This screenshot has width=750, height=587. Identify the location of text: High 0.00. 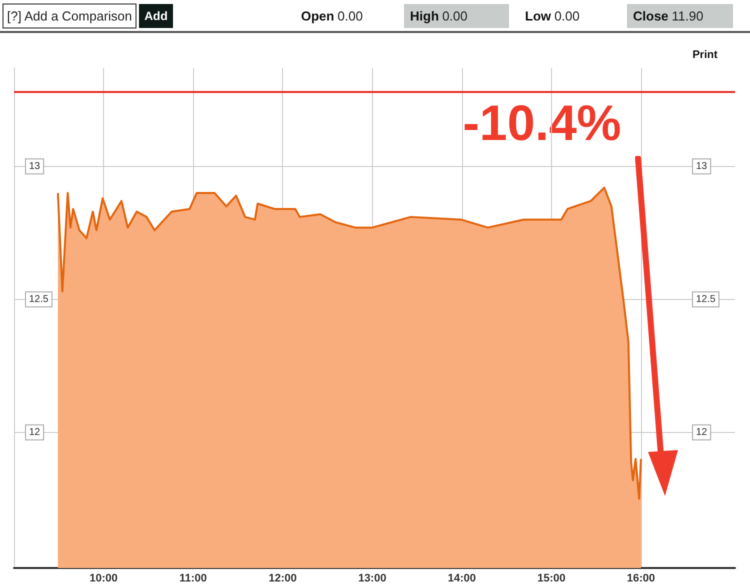
(439, 16).